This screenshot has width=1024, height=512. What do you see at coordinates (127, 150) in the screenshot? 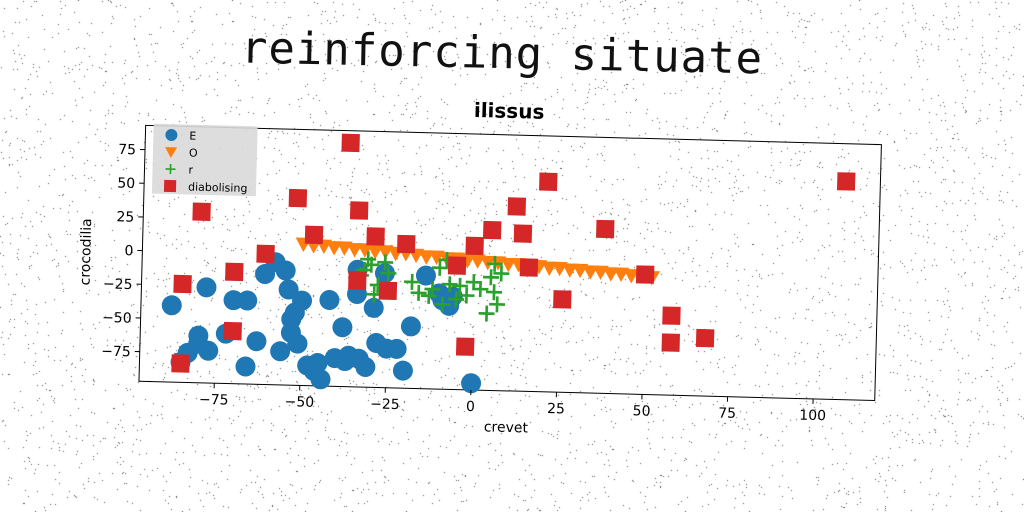
I see `y-tick-label: 75` at bounding box center [127, 150].